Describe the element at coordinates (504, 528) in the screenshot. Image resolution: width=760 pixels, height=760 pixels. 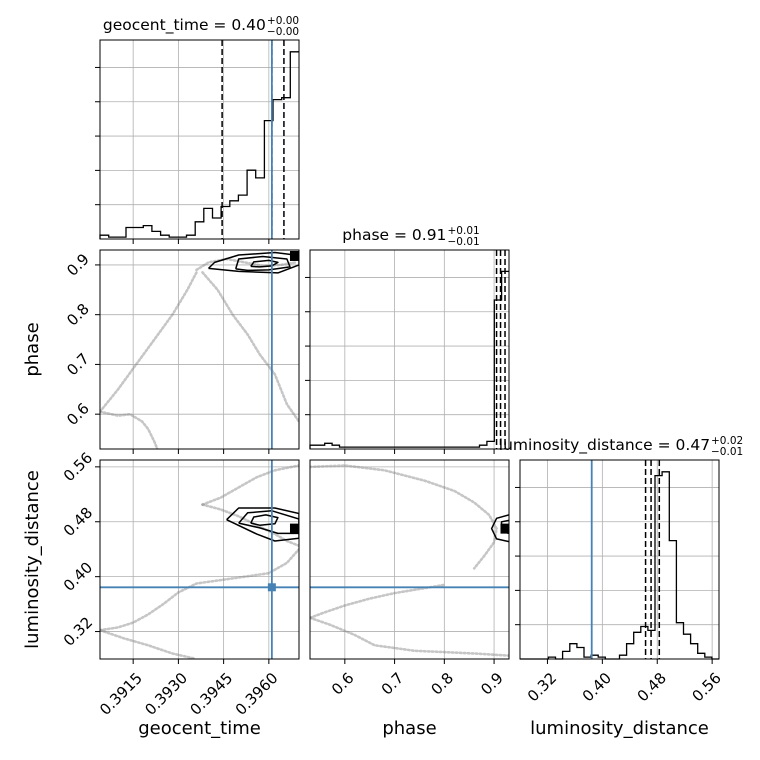
I see `dense-spot-phase_vs_luminosity_distance` at that location.